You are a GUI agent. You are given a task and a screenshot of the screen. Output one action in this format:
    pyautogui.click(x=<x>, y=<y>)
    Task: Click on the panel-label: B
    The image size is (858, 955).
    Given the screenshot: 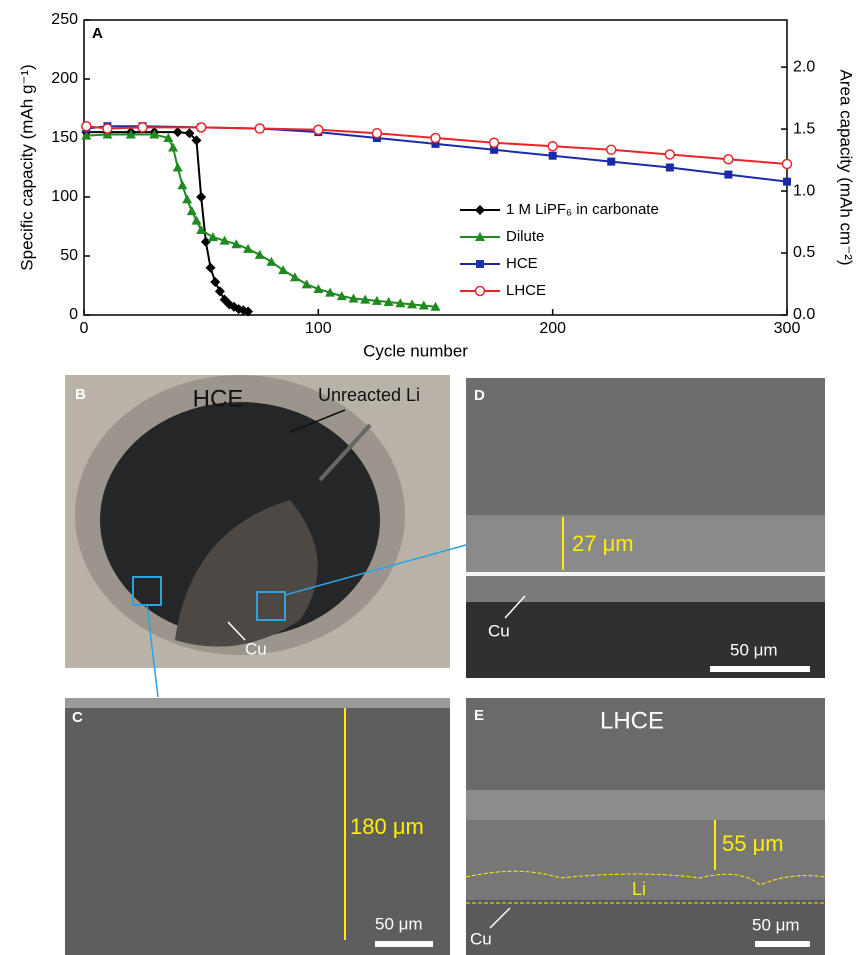 What is the action you would take?
    pyautogui.click(x=80, y=394)
    